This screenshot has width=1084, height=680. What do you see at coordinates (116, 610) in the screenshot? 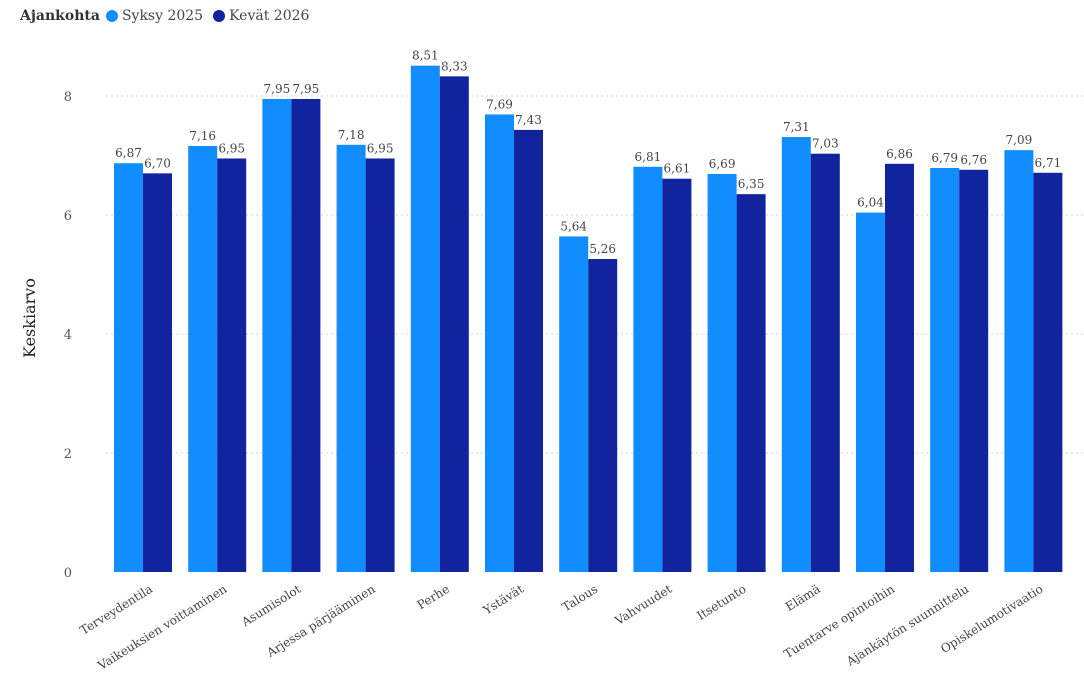
I see `x-tick-label: Terveydentila` at bounding box center [116, 610].